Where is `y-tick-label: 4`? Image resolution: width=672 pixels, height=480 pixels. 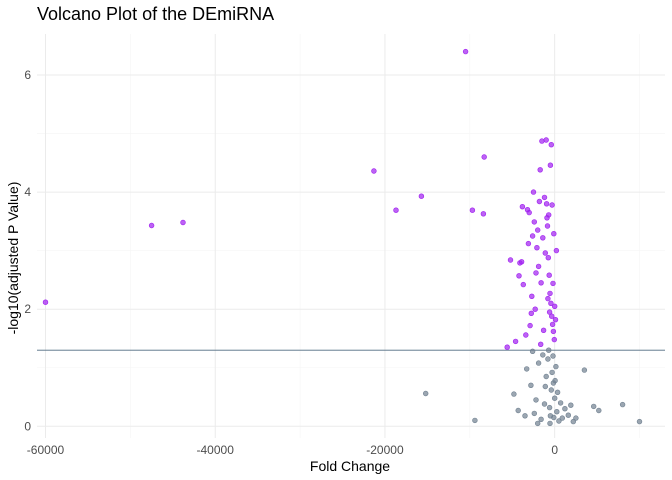 y-tick-label: 4 is located at coordinates (27, 192).